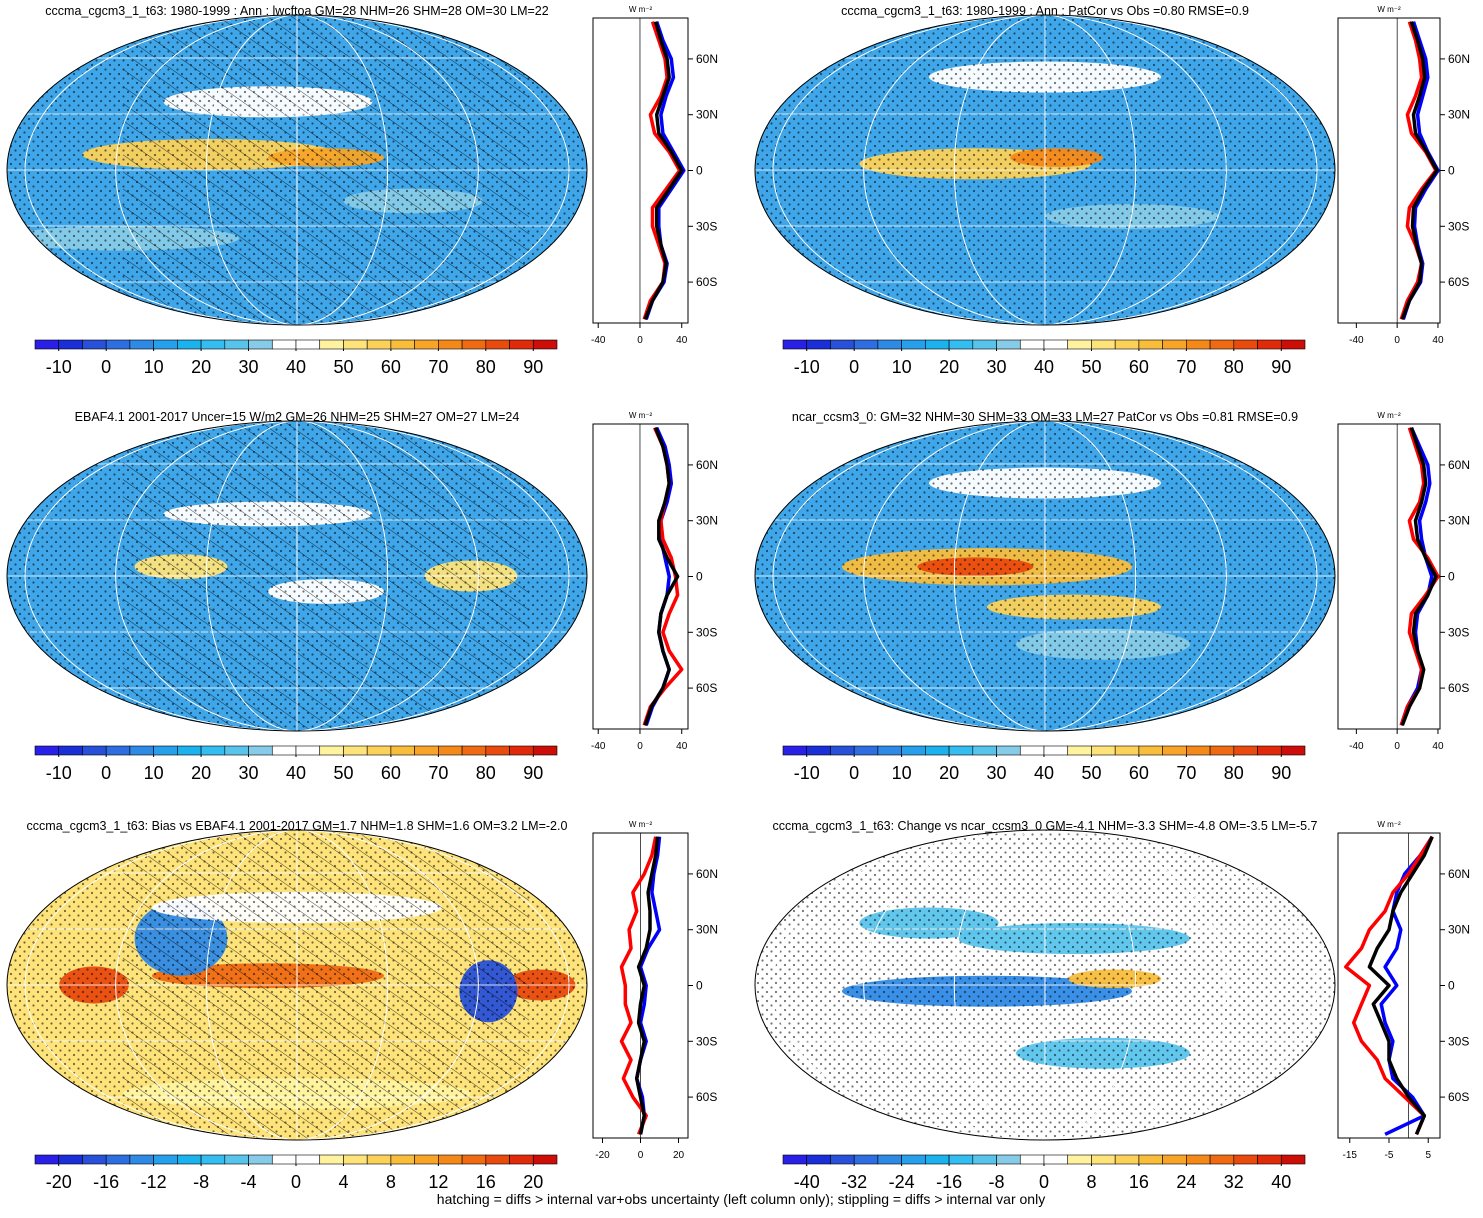  I want to click on x-tick-label: -40, so click(598, 746).